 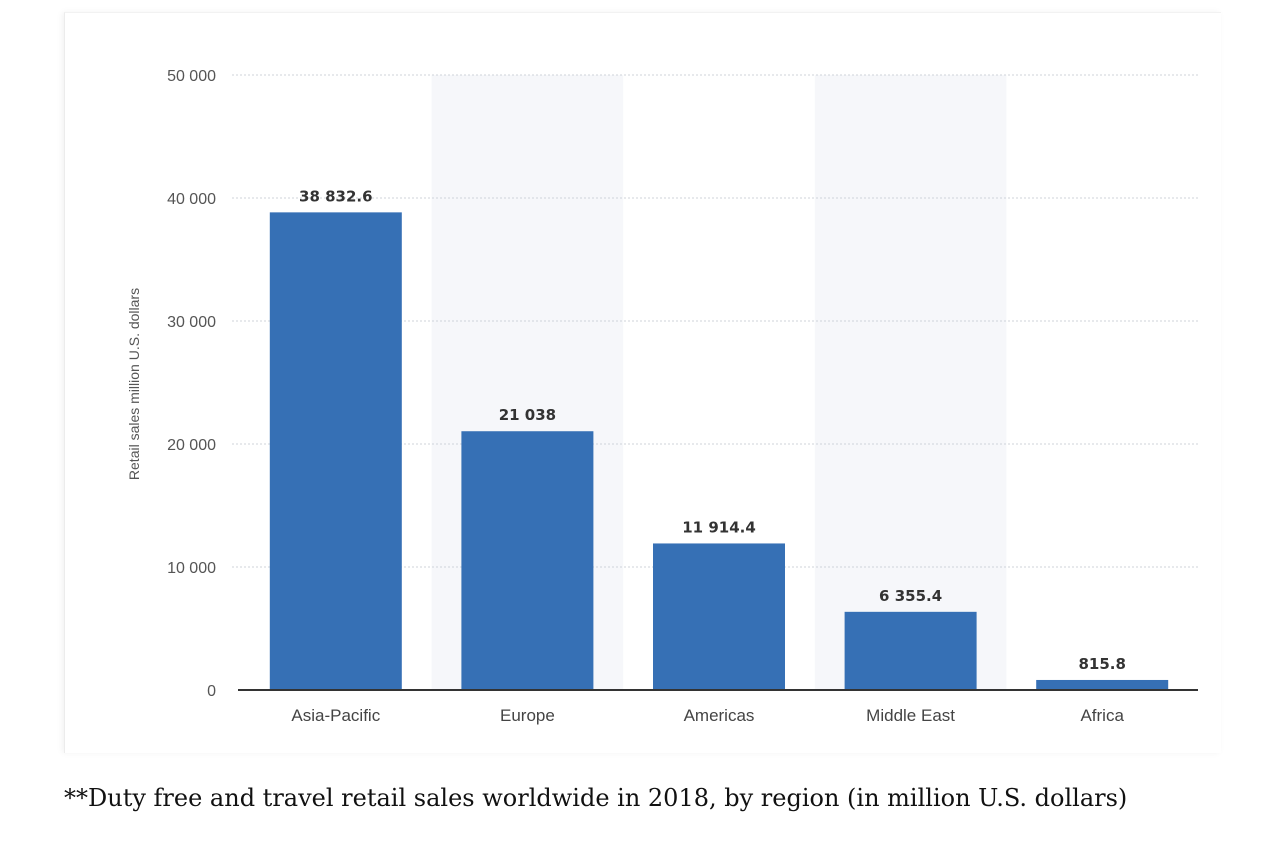 What do you see at coordinates (211, 691) in the screenshot?
I see `y-tick-label: 0` at bounding box center [211, 691].